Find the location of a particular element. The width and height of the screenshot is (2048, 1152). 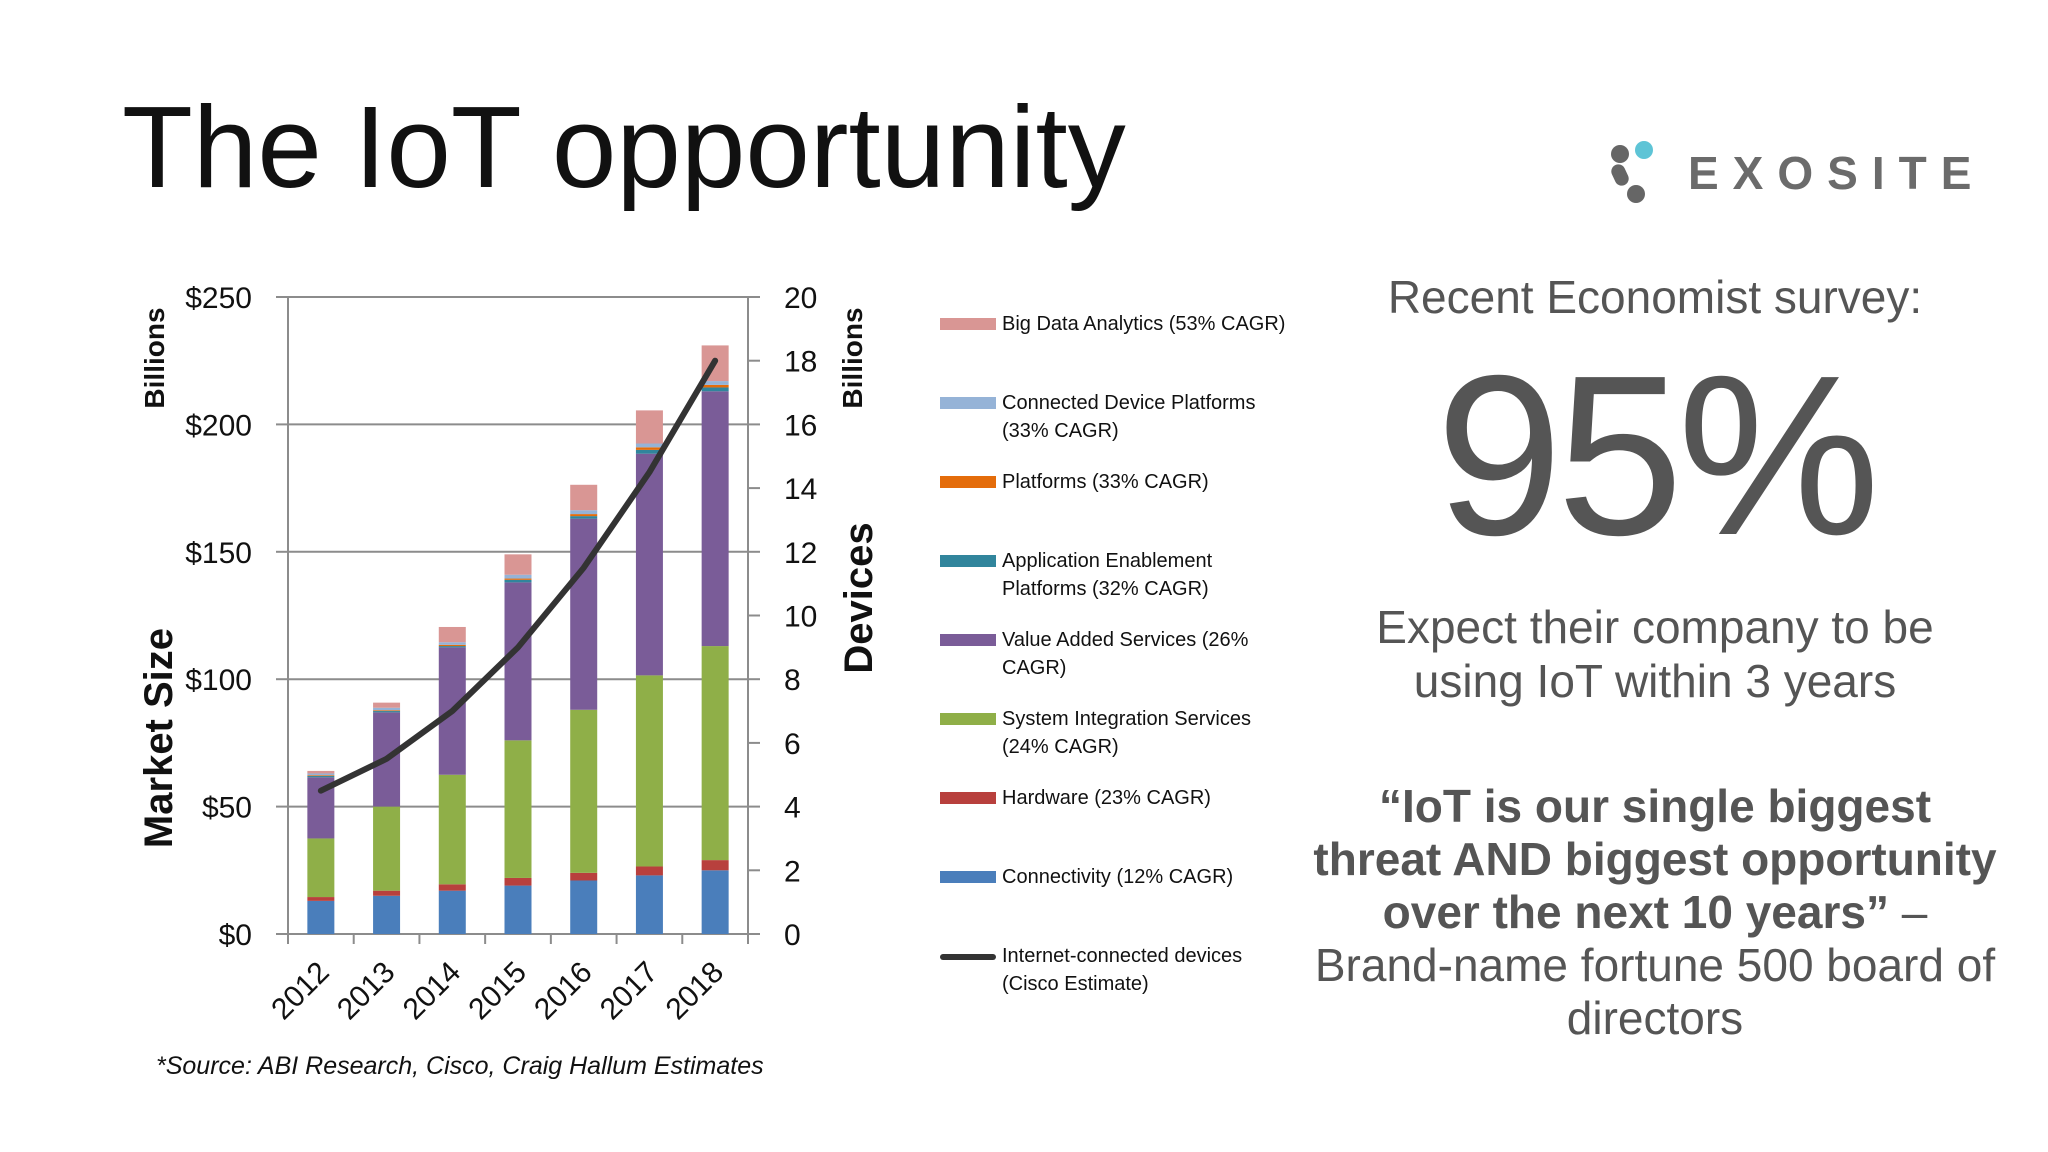

y2-tick-label: 16 is located at coordinates (800, 425).